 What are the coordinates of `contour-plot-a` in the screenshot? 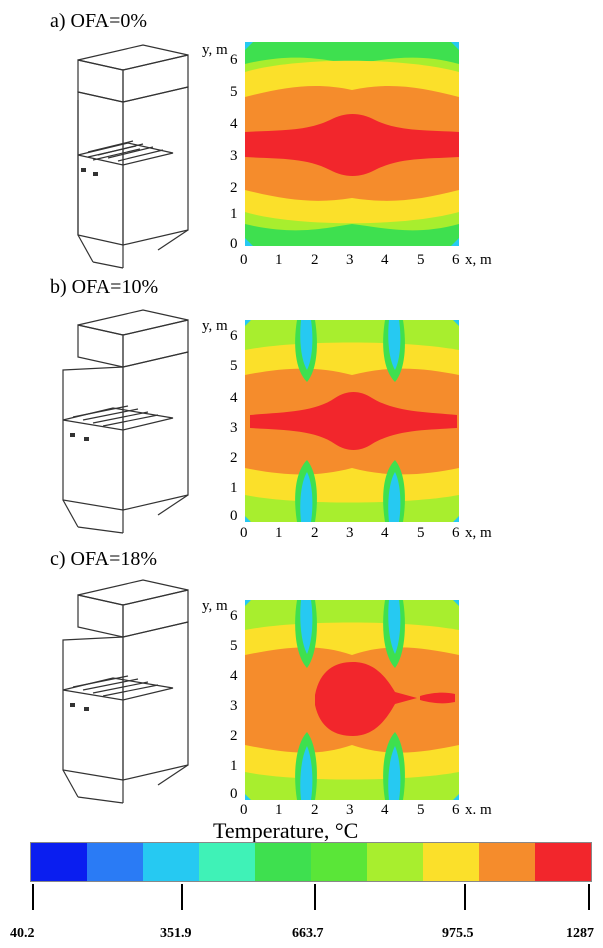 It's located at (352, 144).